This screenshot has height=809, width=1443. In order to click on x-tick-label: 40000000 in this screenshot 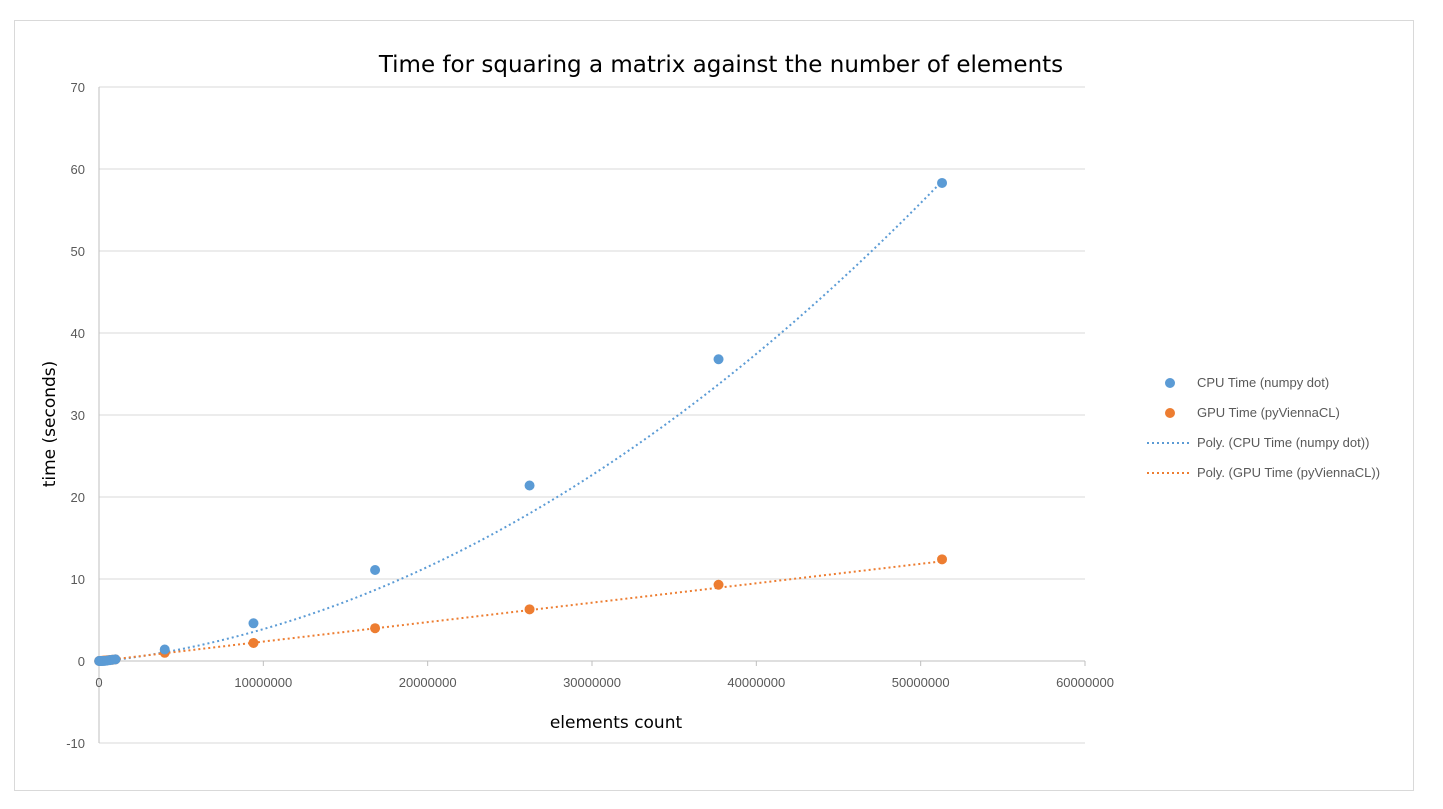, I will do `click(756, 682)`.